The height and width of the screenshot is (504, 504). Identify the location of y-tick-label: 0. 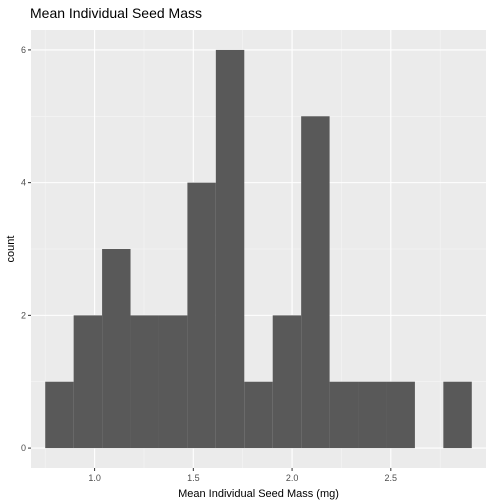
(23, 448).